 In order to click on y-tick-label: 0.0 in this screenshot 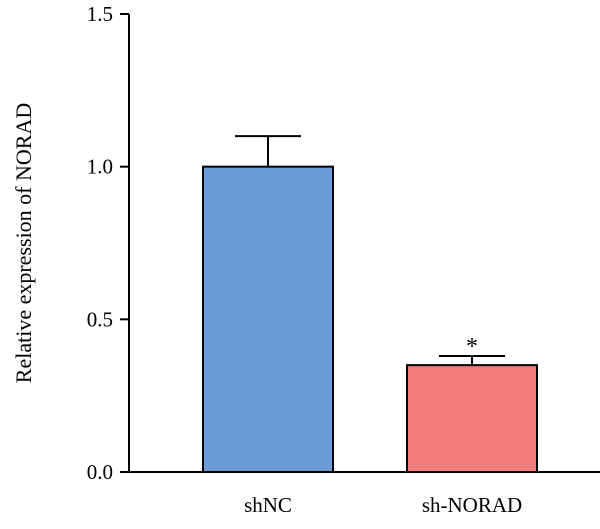, I will do `click(100, 472)`.